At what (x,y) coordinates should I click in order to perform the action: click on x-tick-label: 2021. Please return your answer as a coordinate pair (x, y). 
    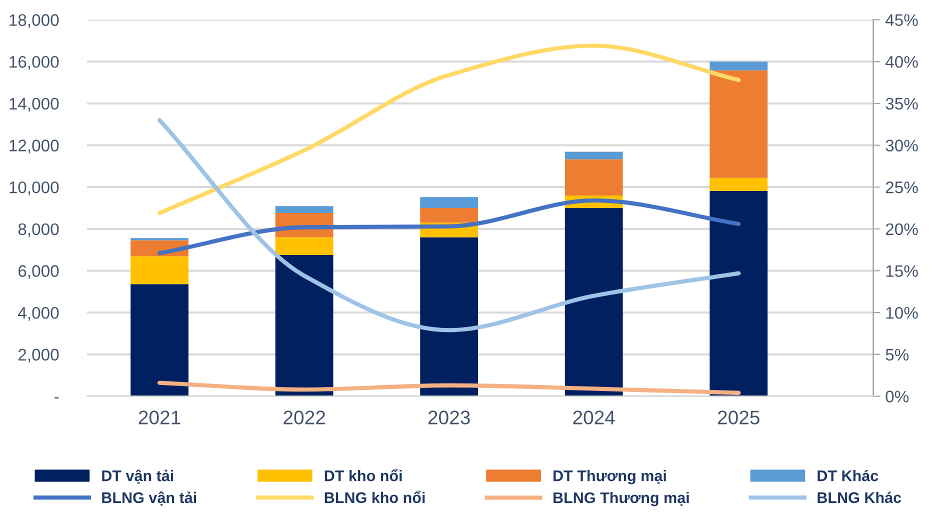
    Looking at the image, I should click on (159, 417).